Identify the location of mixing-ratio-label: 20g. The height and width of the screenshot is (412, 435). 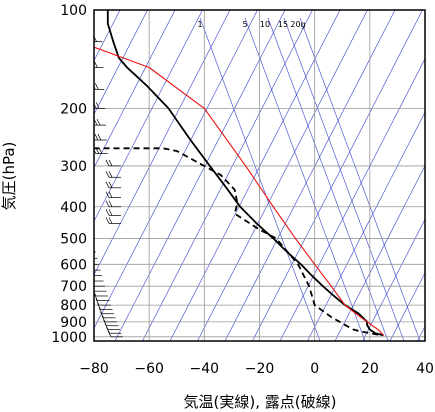
(297, 24).